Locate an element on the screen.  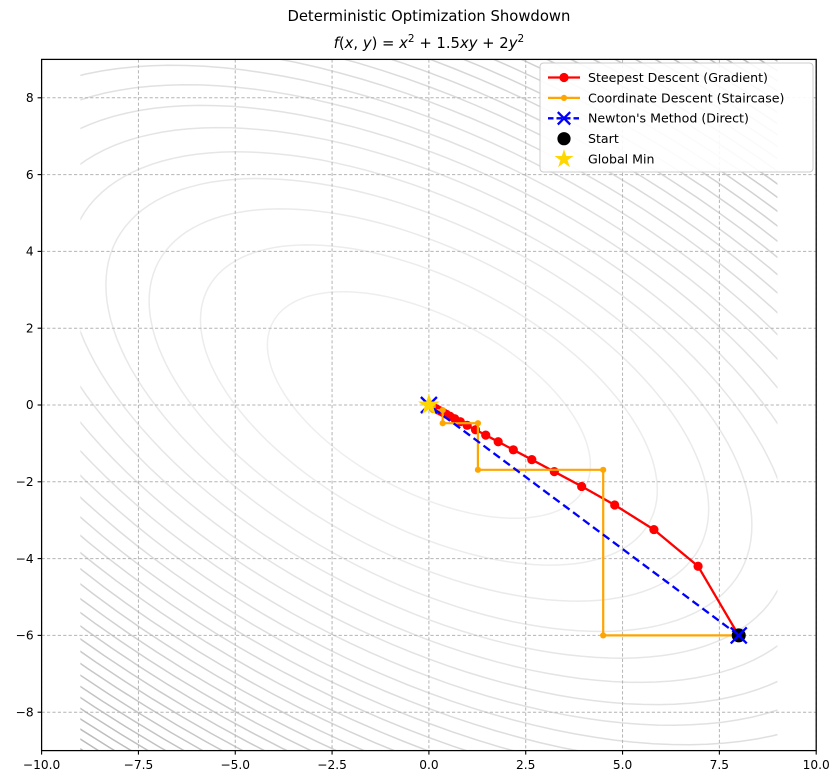
y-tick-label: 6 is located at coordinates (30, 175).